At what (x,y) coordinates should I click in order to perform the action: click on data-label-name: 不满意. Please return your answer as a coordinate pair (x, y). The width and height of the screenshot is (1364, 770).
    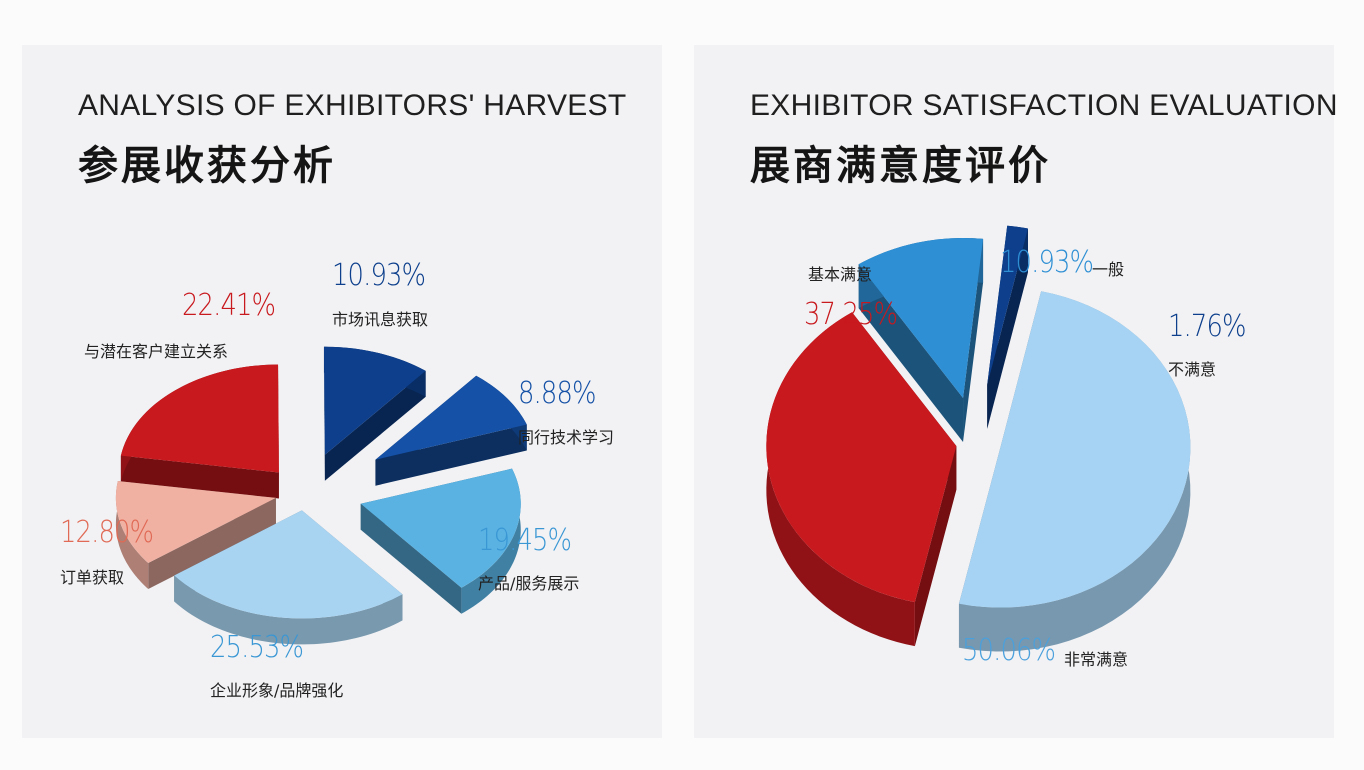
    Looking at the image, I should click on (1192, 369).